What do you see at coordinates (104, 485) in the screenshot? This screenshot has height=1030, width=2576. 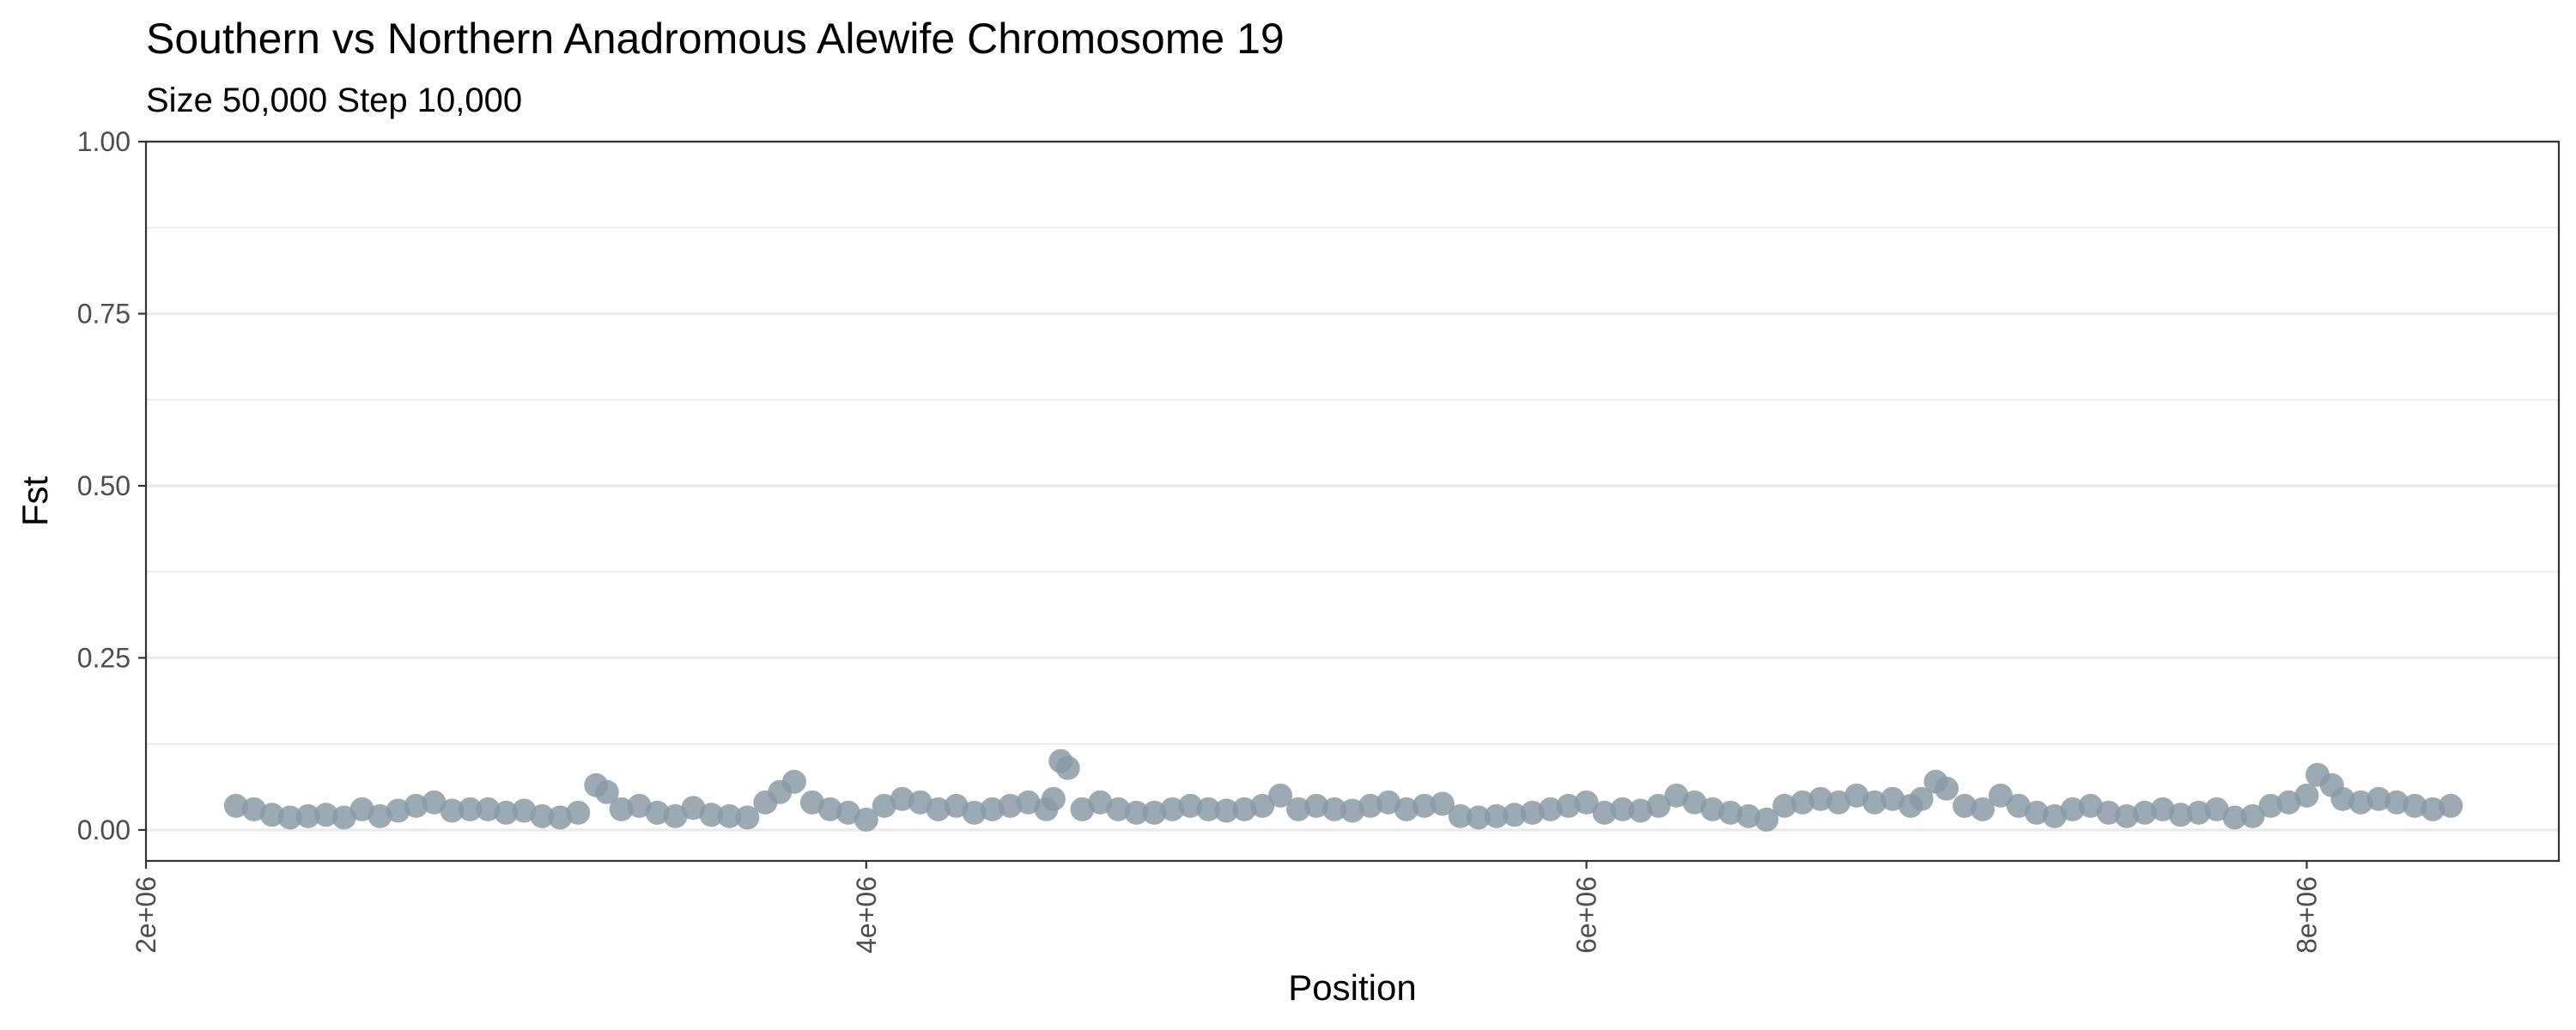 I see `y-tick-label: 0.50` at bounding box center [104, 485].